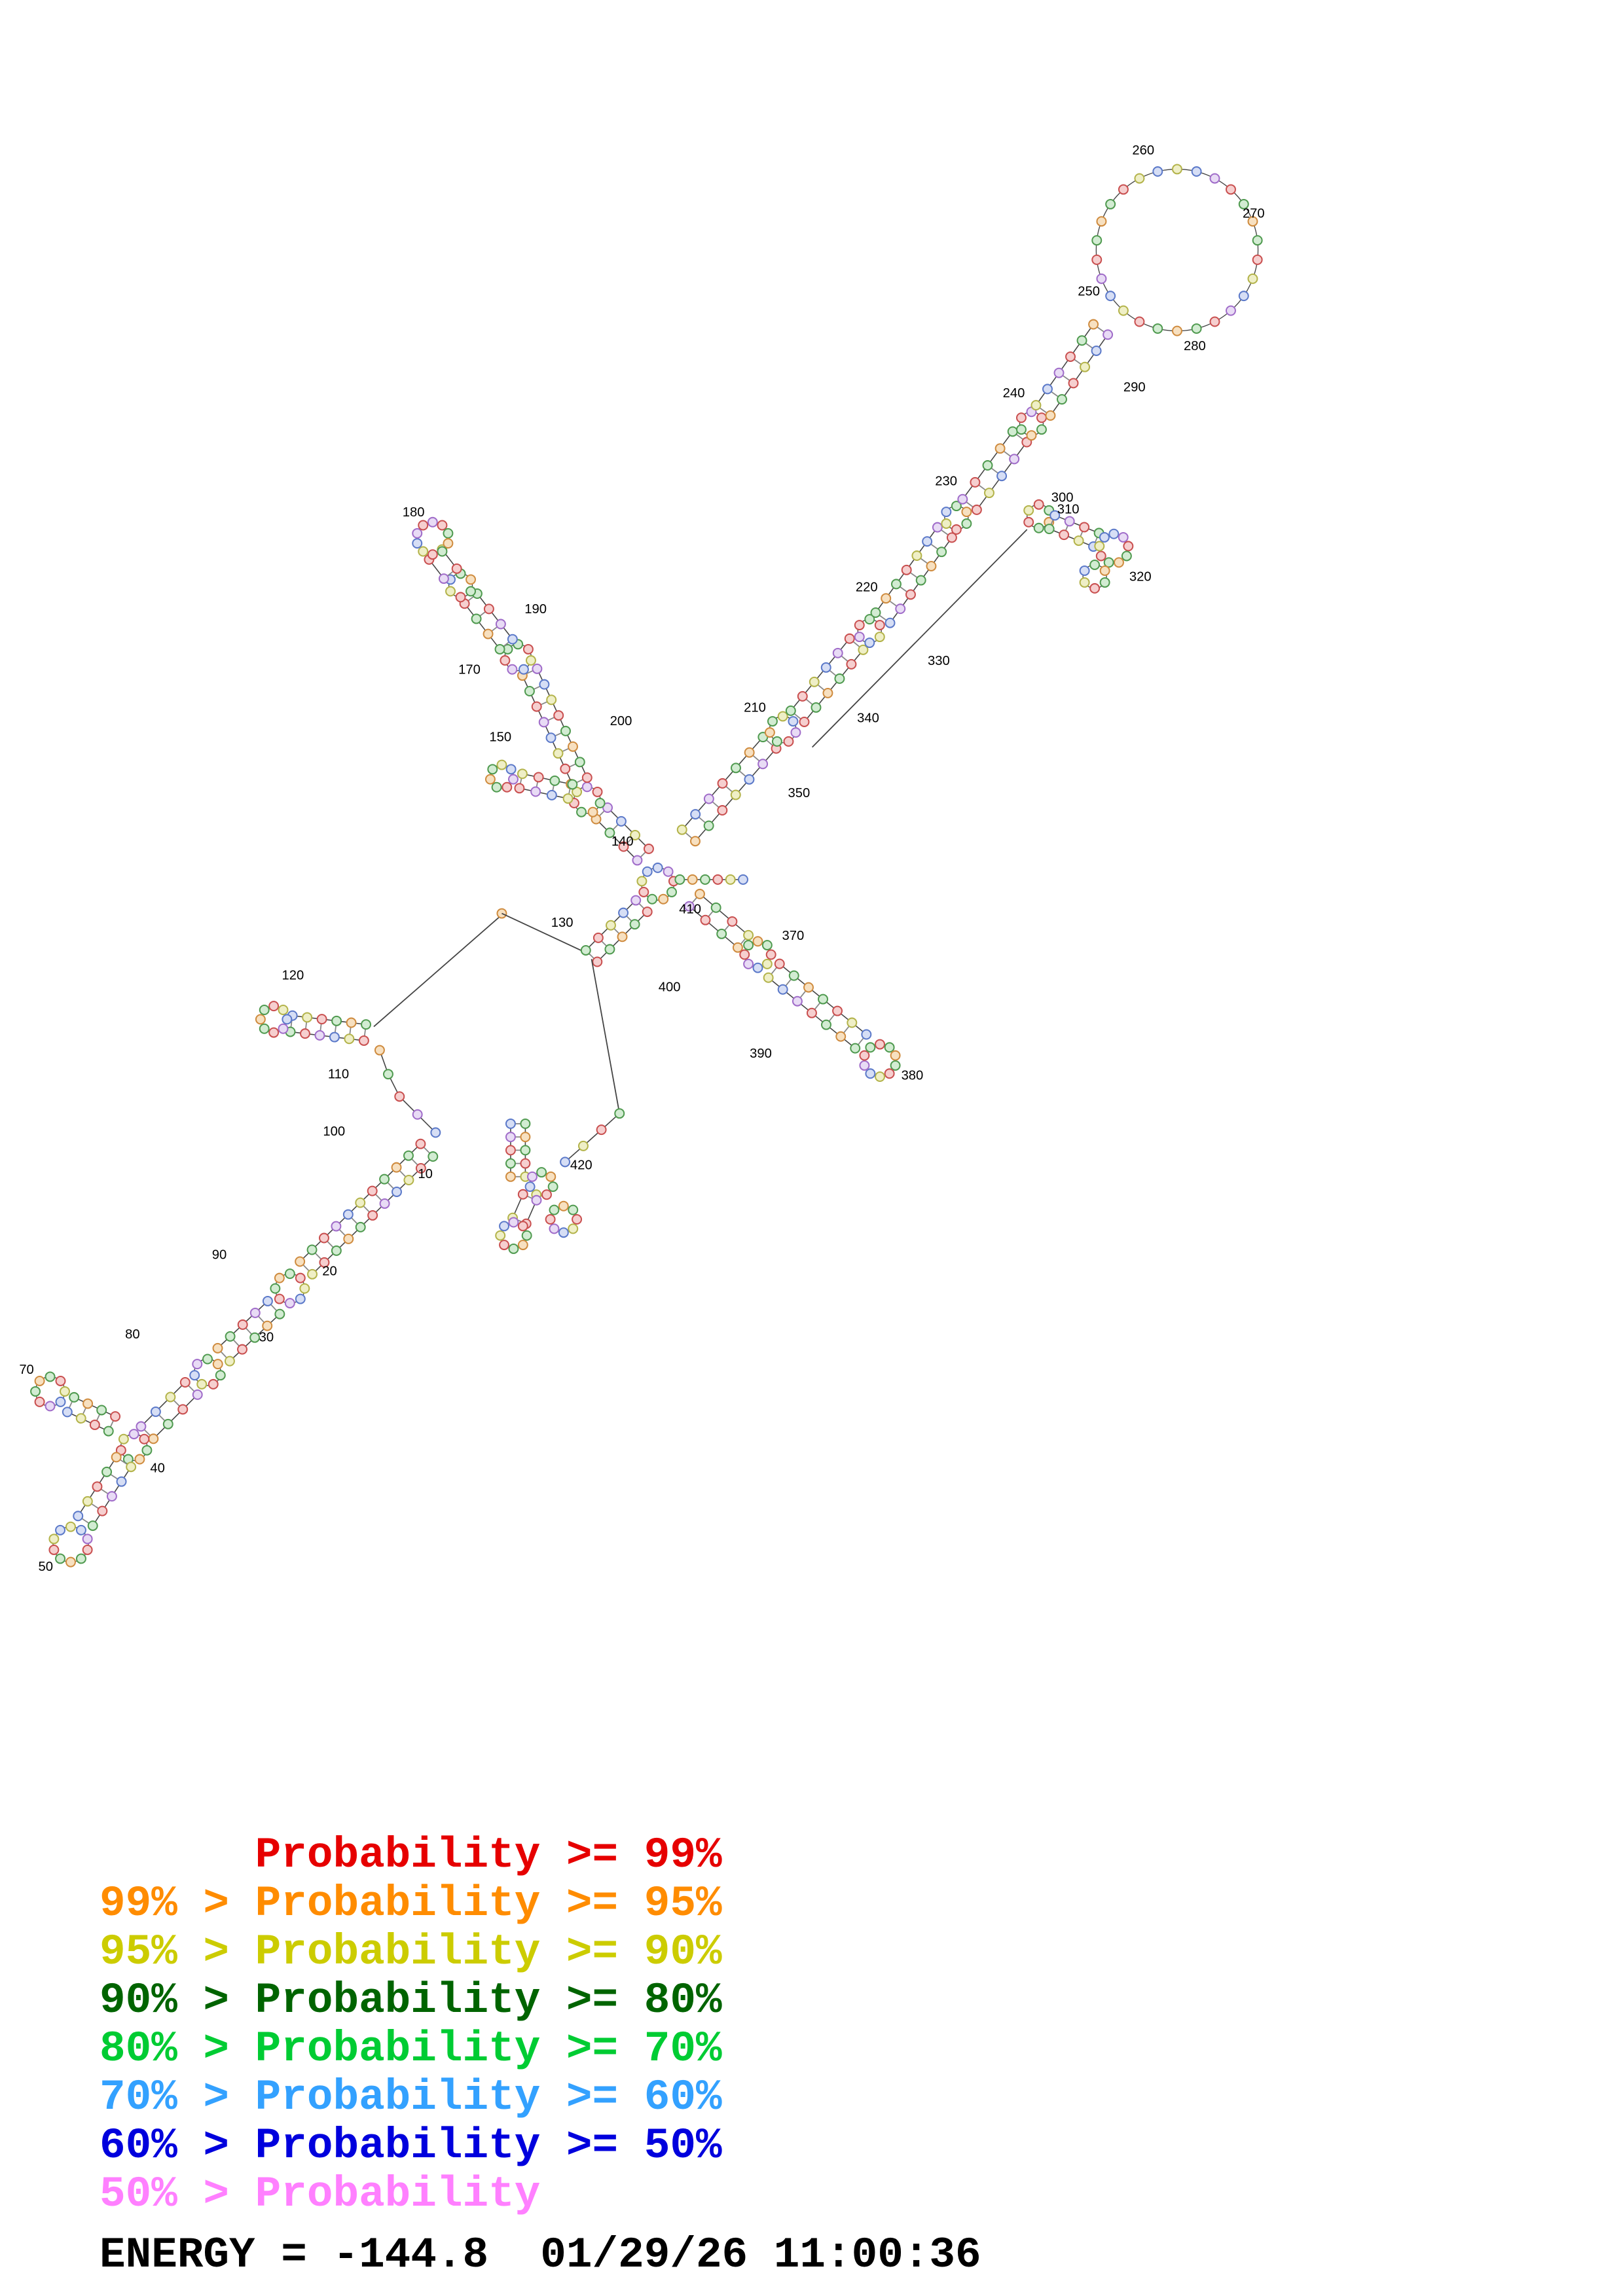  I want to click on position-label: 290, so click(1134, 388).